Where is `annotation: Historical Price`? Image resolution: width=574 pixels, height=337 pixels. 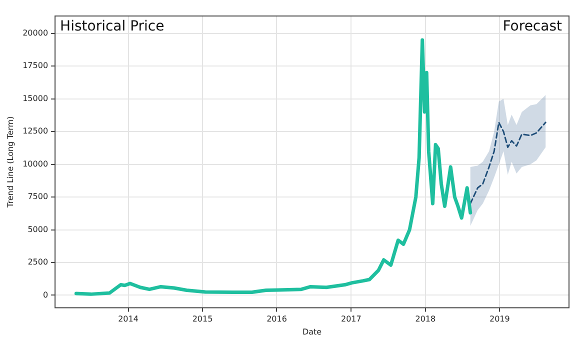 annotation: Historical Price is located at coordinates (112, 26).